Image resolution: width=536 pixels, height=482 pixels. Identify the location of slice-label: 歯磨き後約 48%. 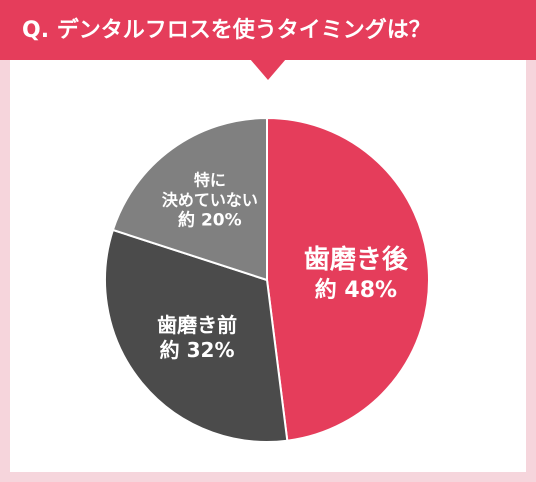
(356, 274).